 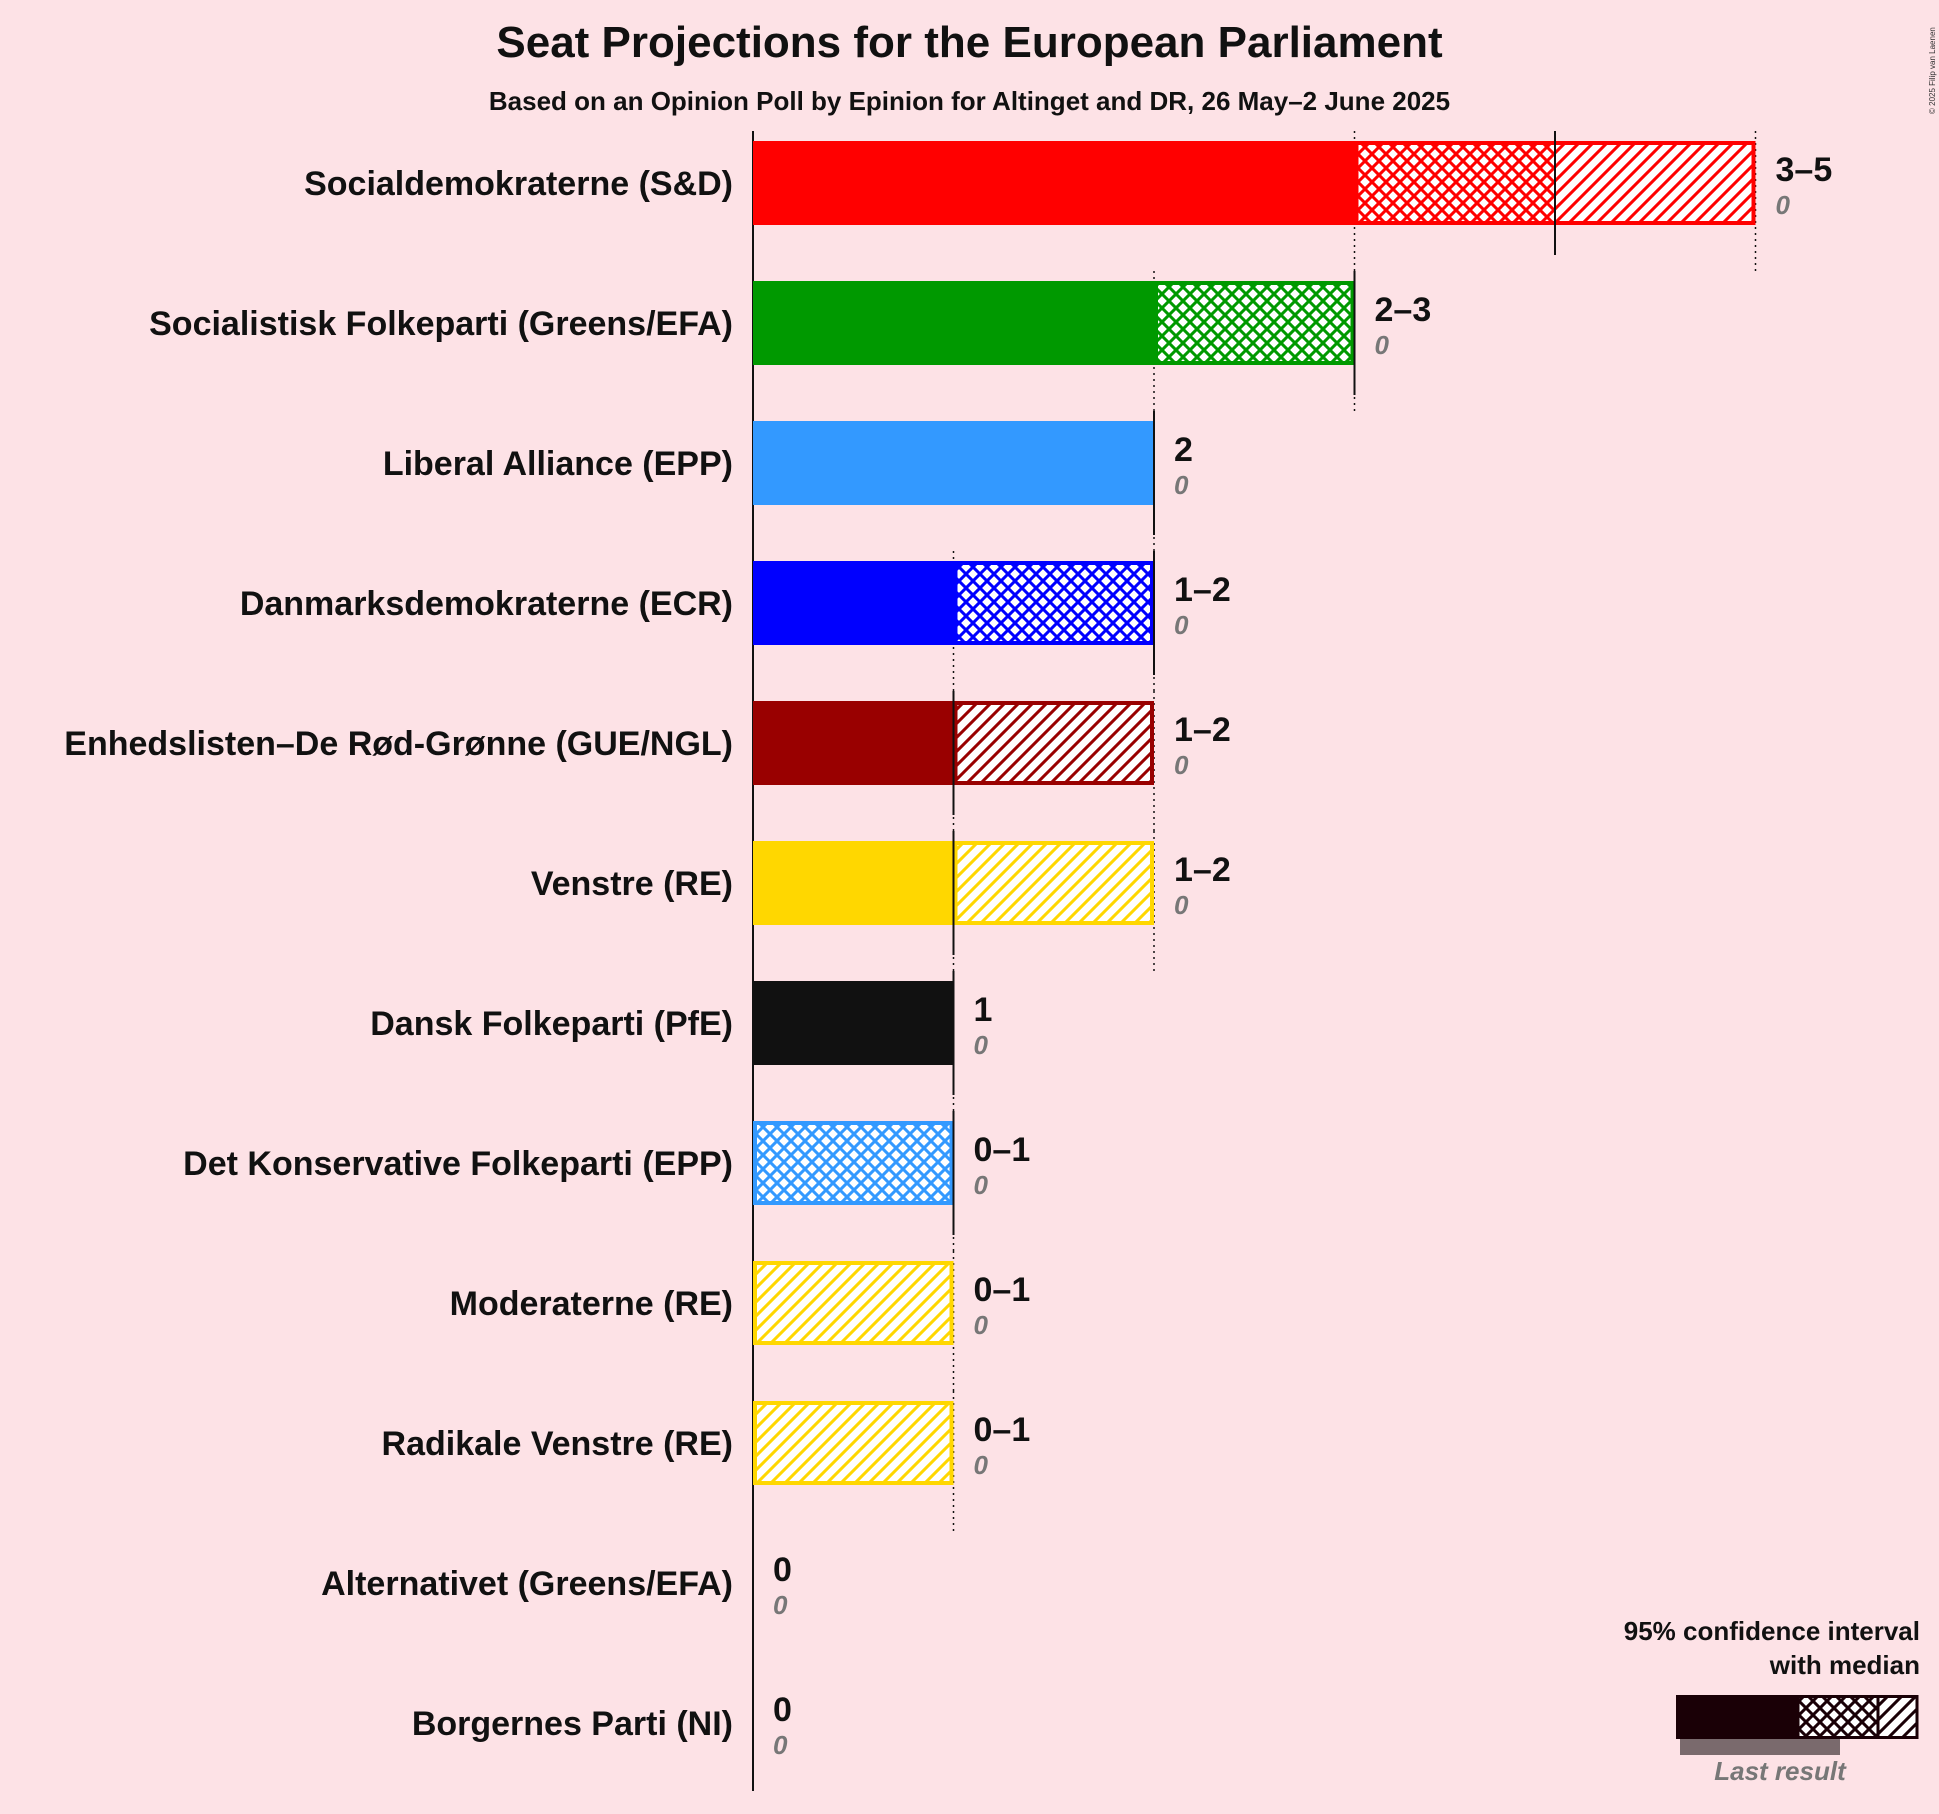 What do you see at coordinates (441, 324) in the screenshot?
I see `party-name: Socialistisk Folkeparti (Greens/EFA)` at bounding box center [441, 324].